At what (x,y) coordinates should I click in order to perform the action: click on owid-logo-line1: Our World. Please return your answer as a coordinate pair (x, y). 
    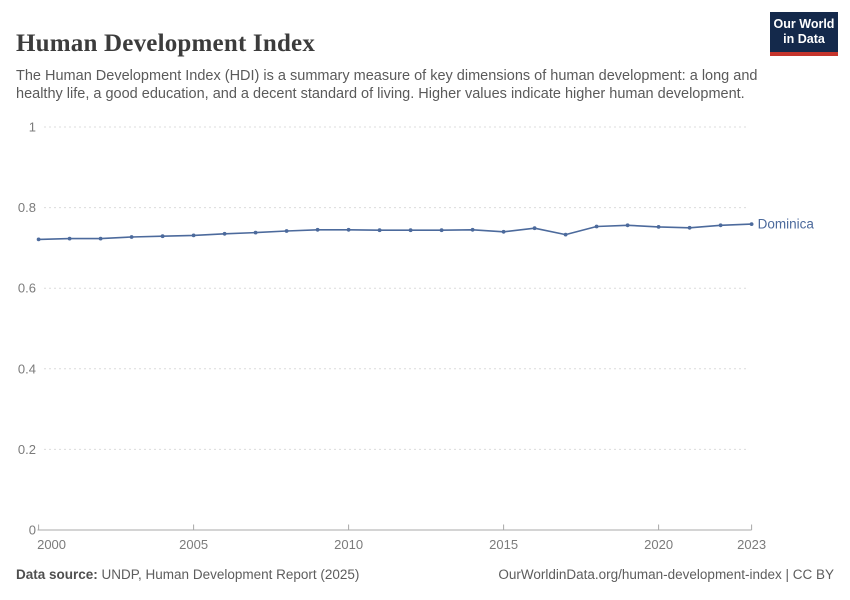
    Looking at the image, I should click on (804, 24).